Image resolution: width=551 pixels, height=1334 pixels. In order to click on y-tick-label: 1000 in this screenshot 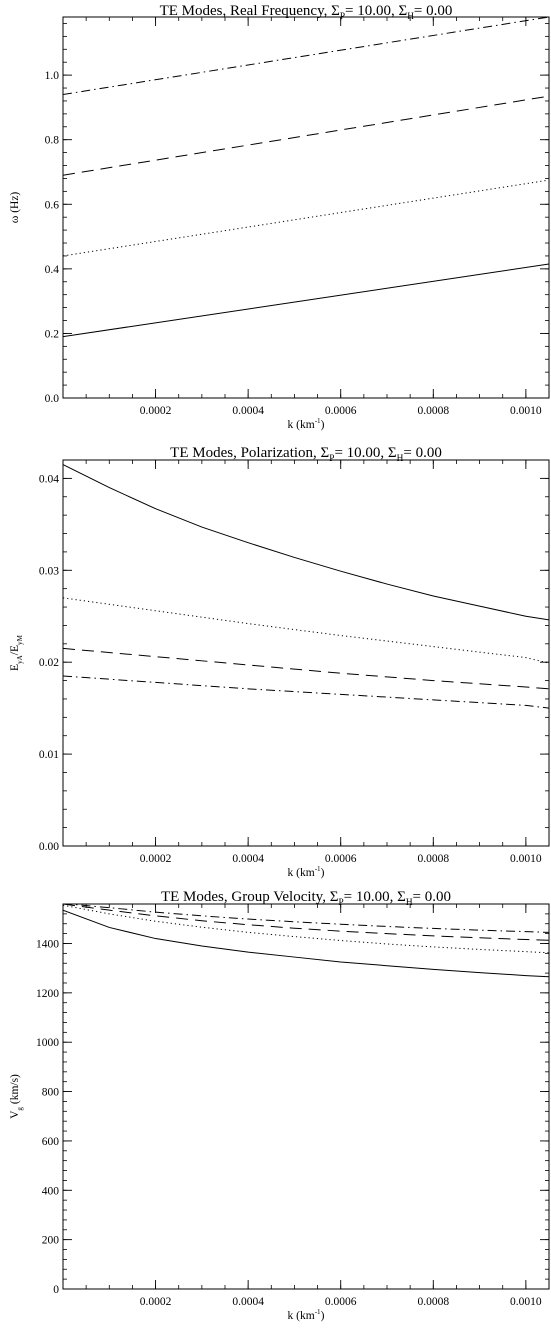, I will do `click(47, 1043)`.